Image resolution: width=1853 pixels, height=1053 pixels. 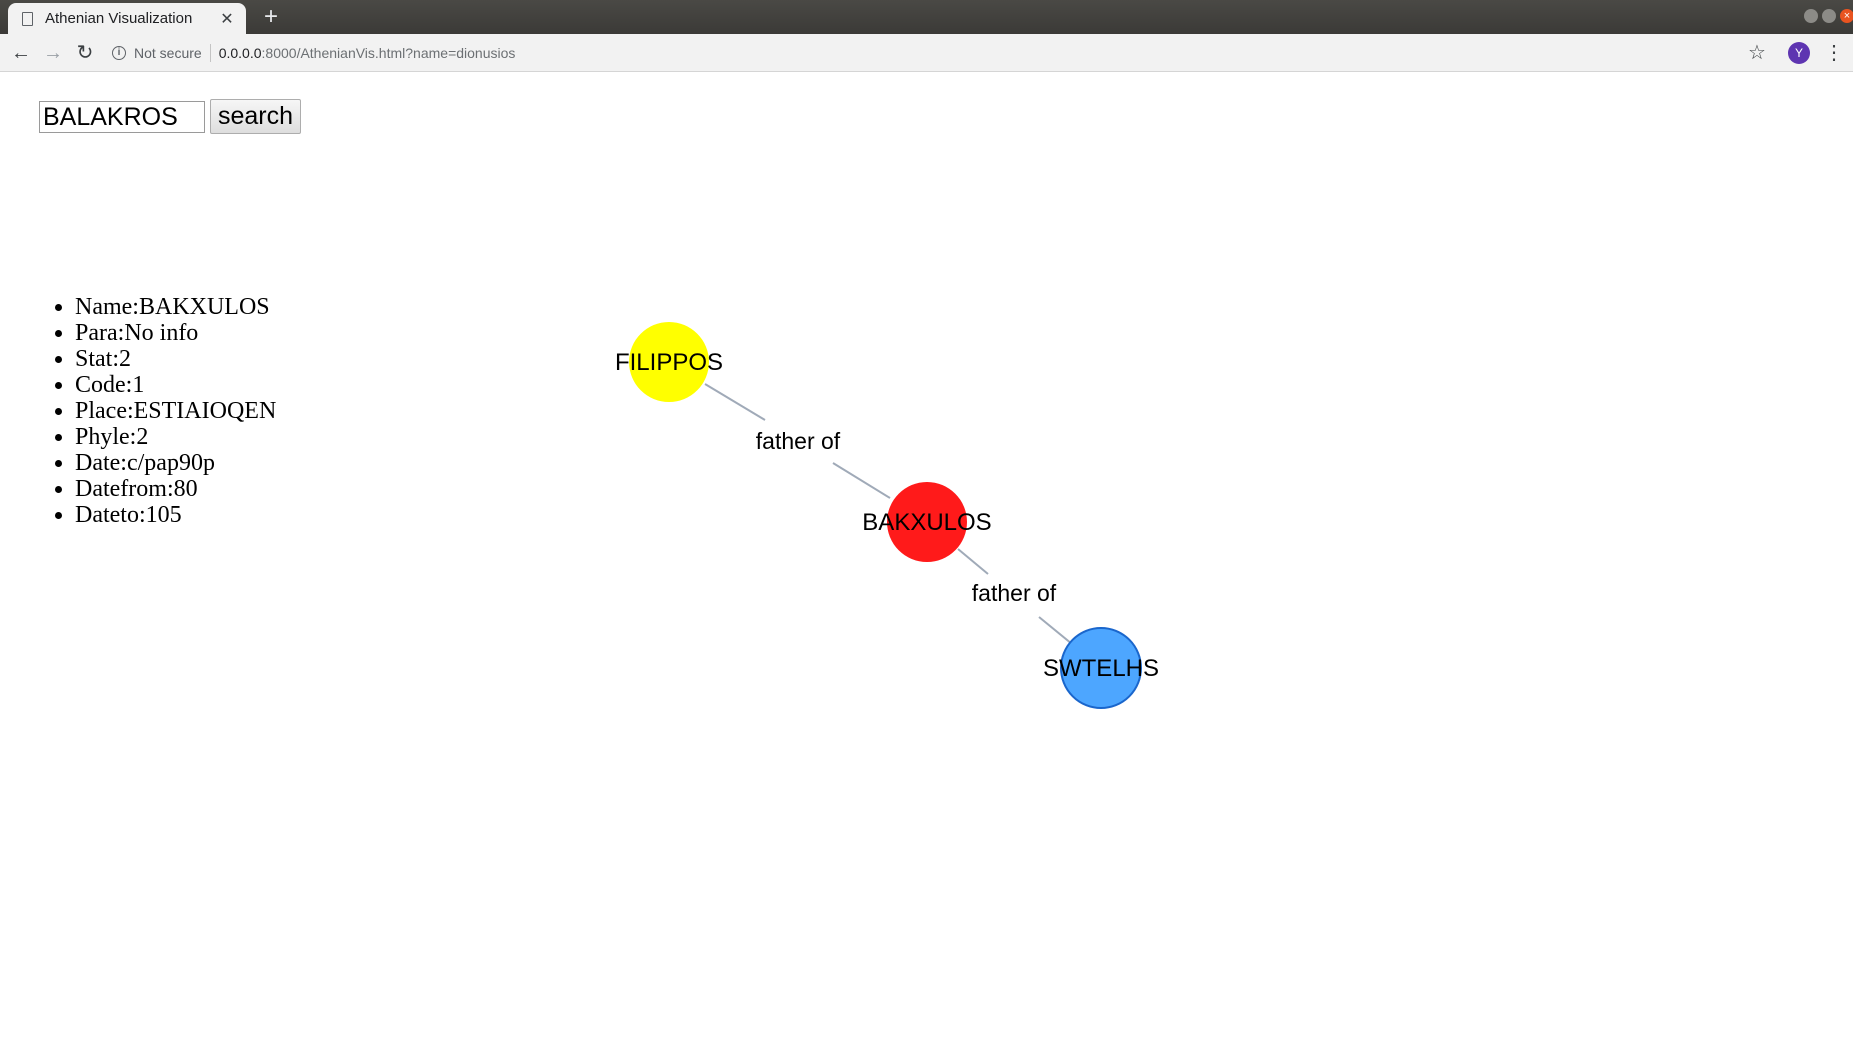 What do you see at coordinates (85, 53) in the screenshot?
I see `reload-icon: ↻` at bounding box center [85, 53].